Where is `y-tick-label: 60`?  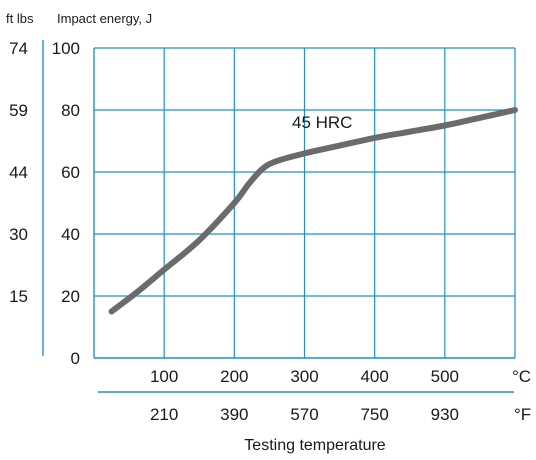 y-tick-label: 60 is located at coordinates (70, 172).